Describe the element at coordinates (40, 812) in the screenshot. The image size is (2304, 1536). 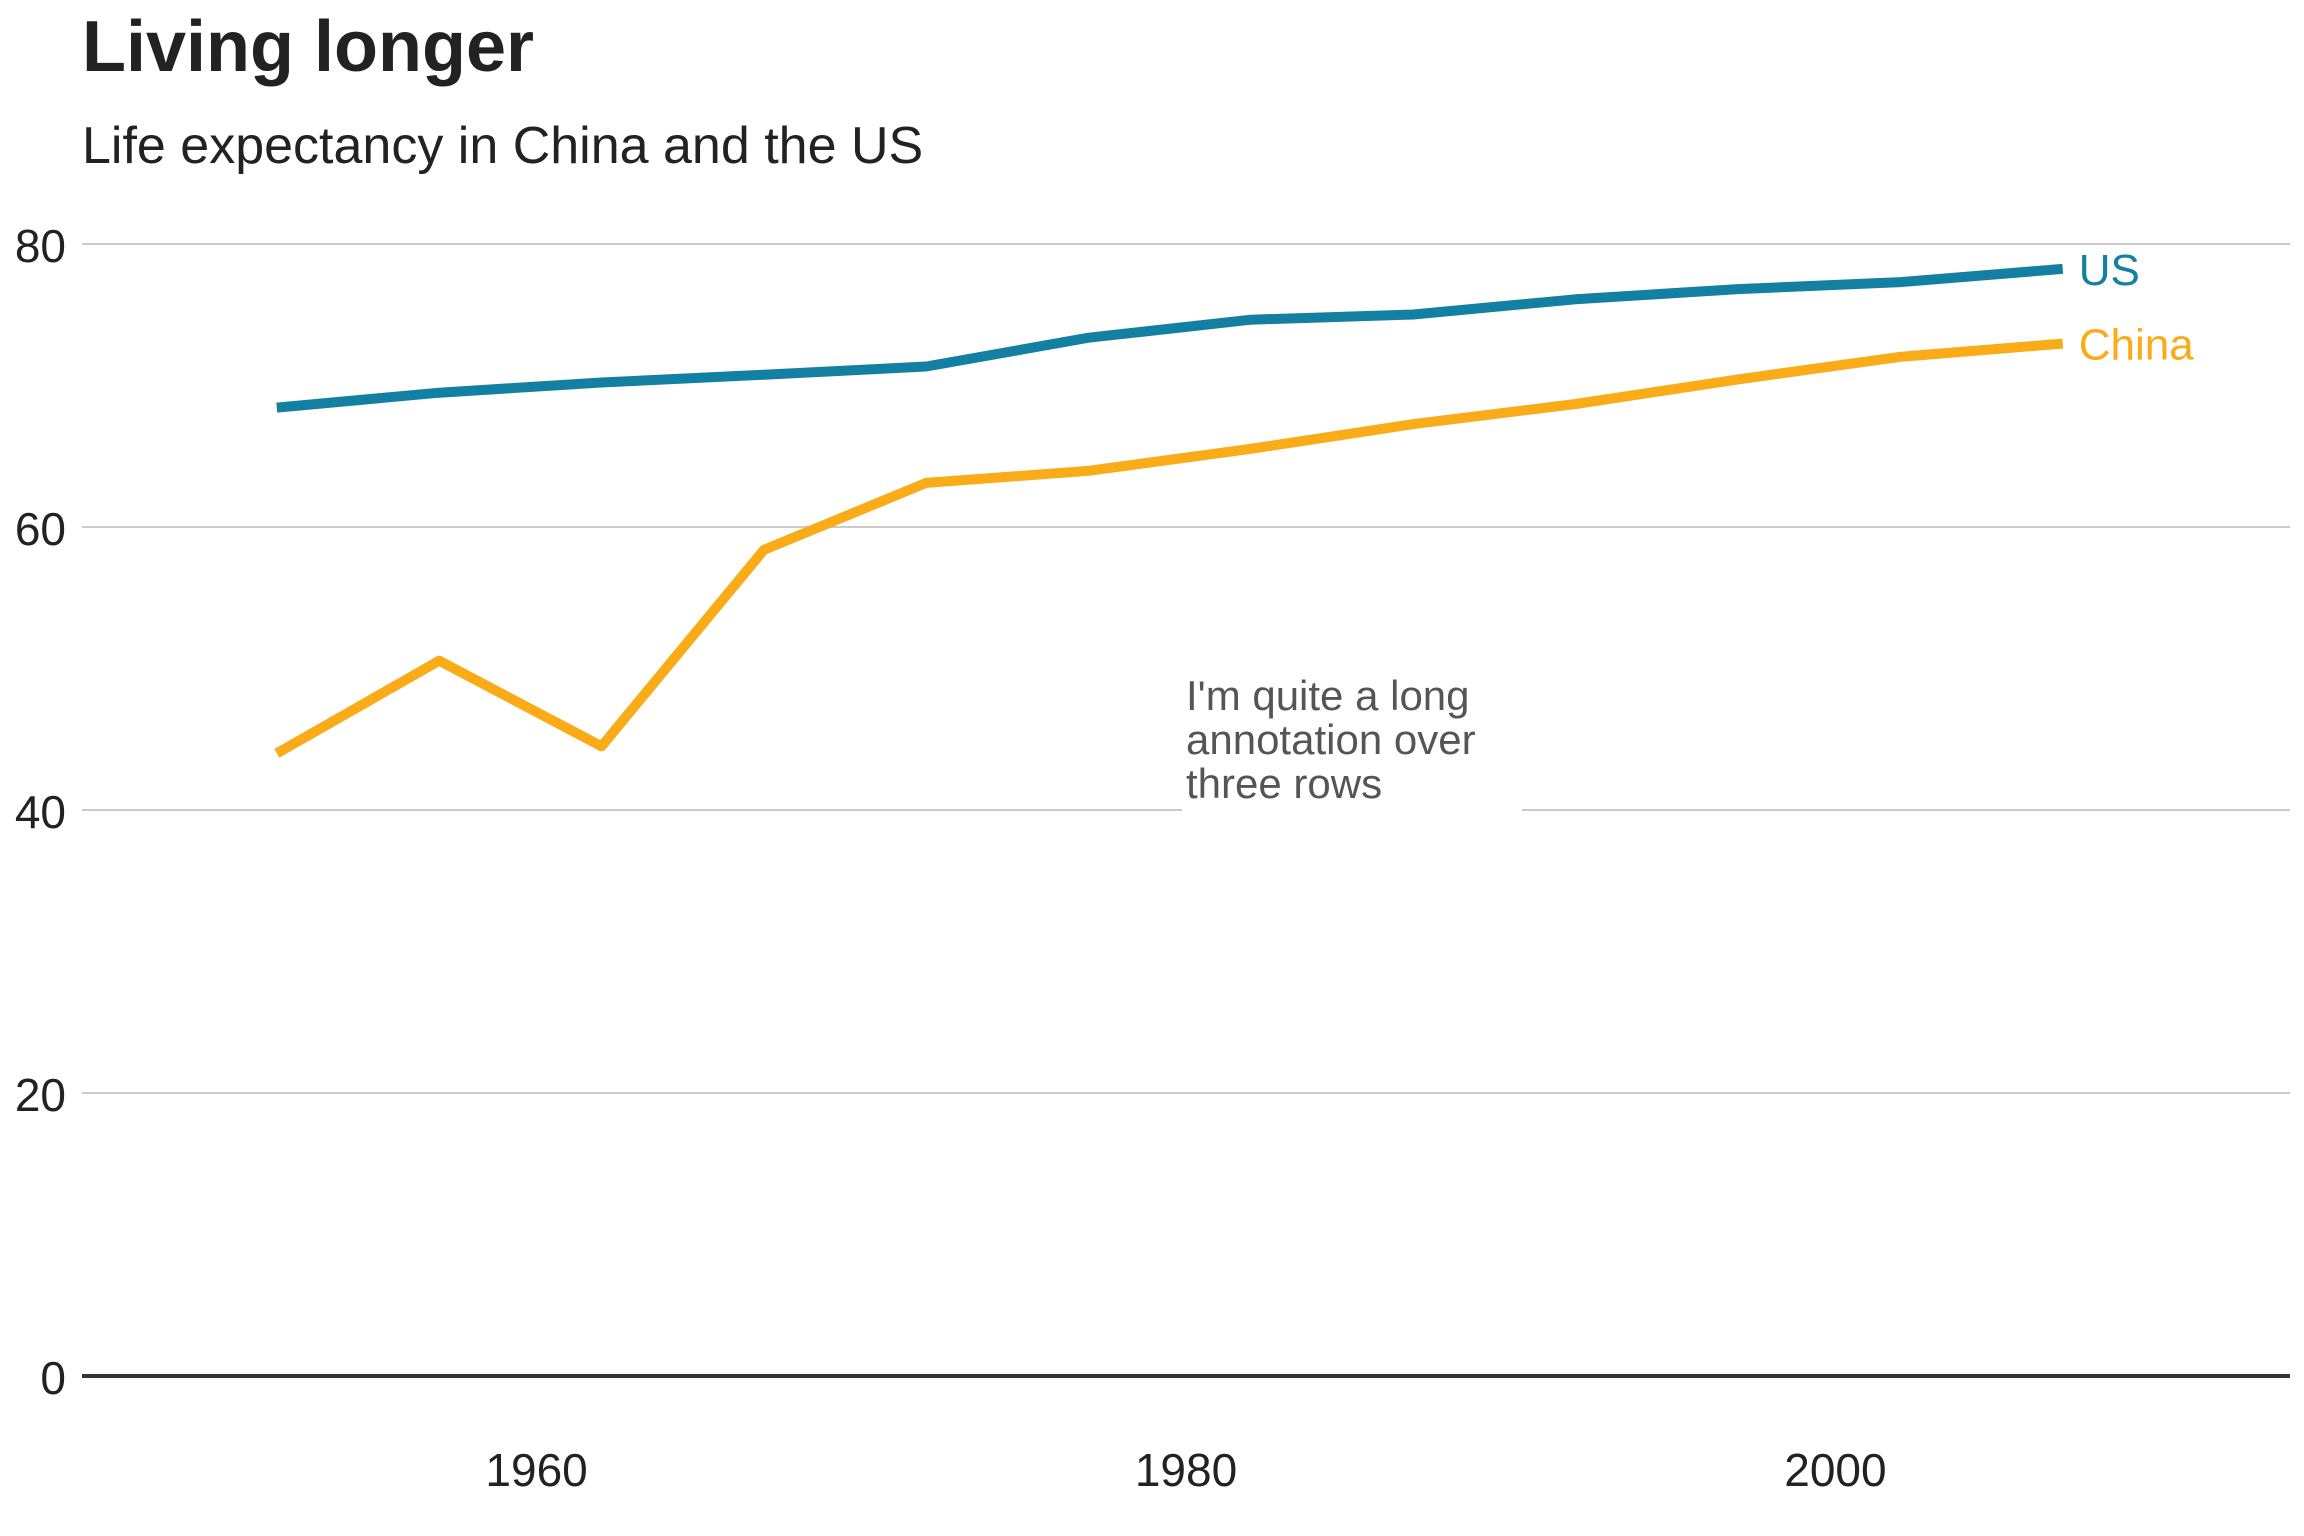
I see `y-tick-label-40: 40` at that location.